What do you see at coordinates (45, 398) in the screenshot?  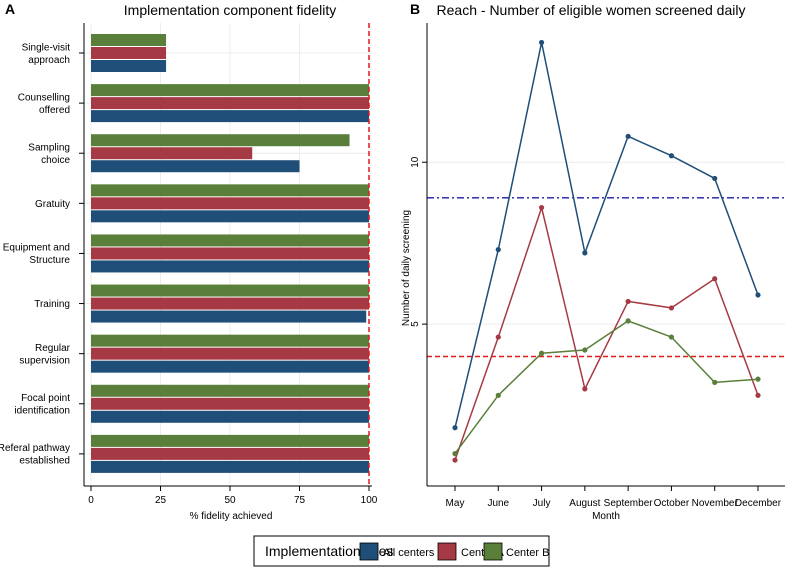 I see `panel-a-category-label: Focal point` at bounding box center [45, 398].